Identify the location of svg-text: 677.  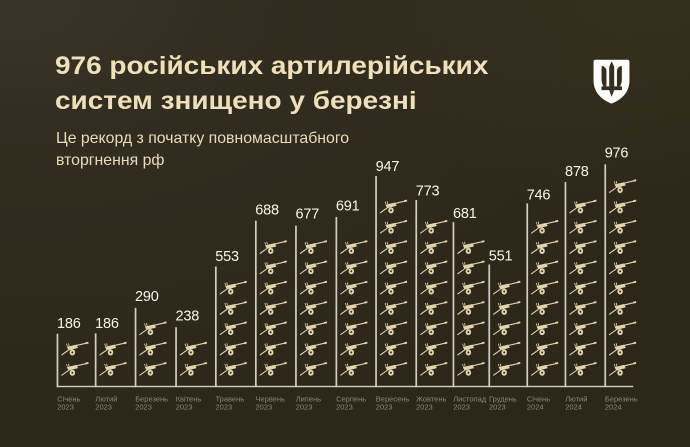
(308, 215).